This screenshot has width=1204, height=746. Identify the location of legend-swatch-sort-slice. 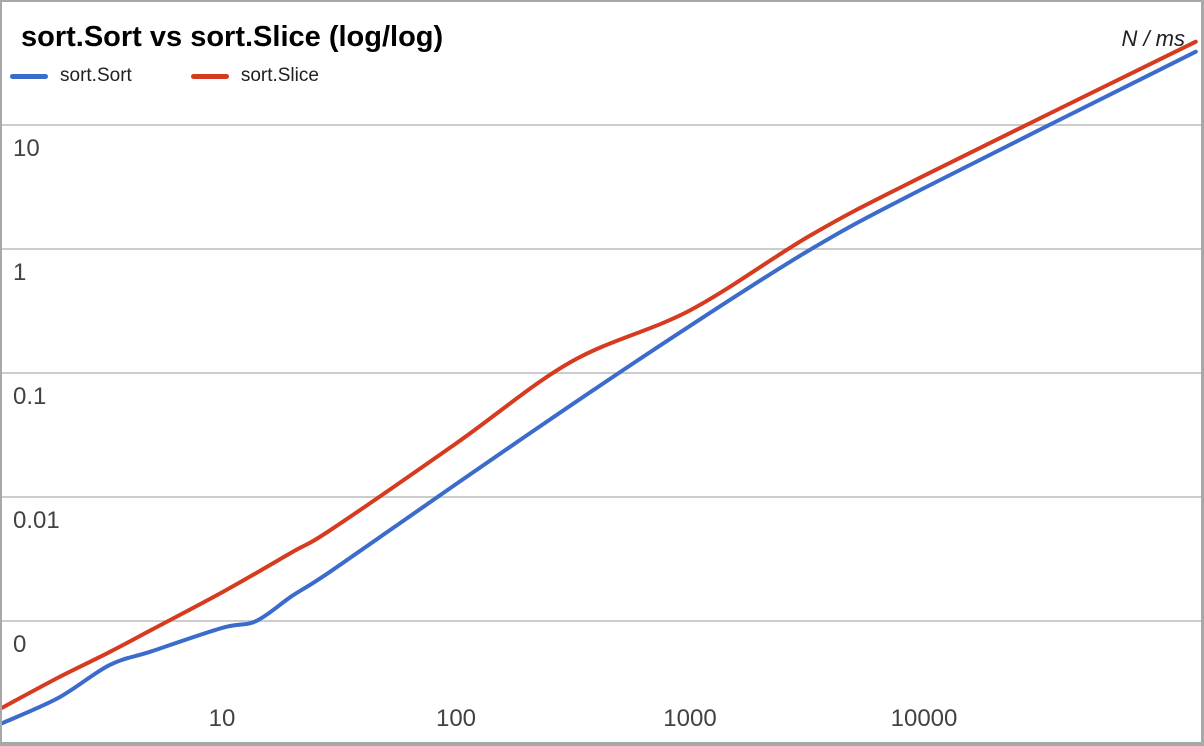
(209, 76).